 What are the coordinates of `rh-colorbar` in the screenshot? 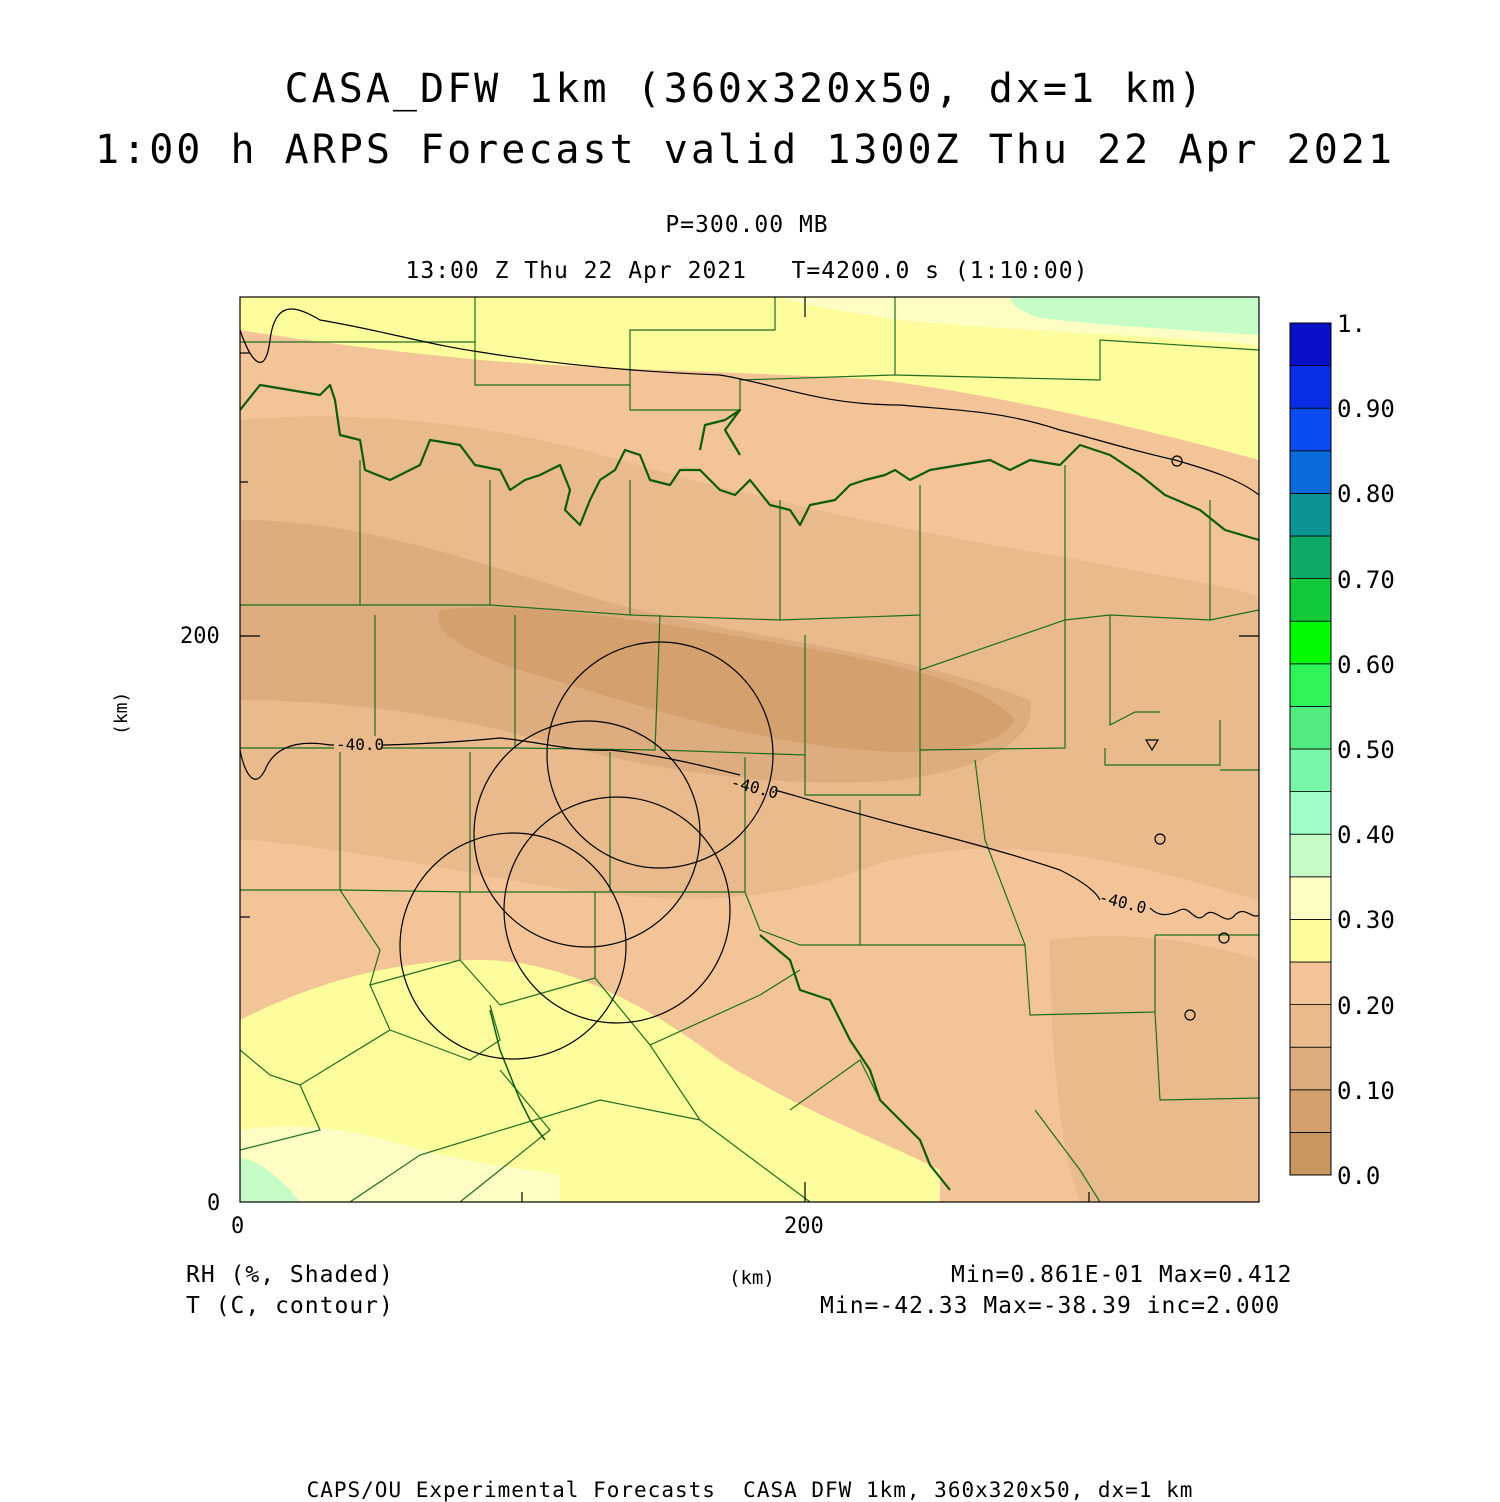 It's located at (1310, 749).